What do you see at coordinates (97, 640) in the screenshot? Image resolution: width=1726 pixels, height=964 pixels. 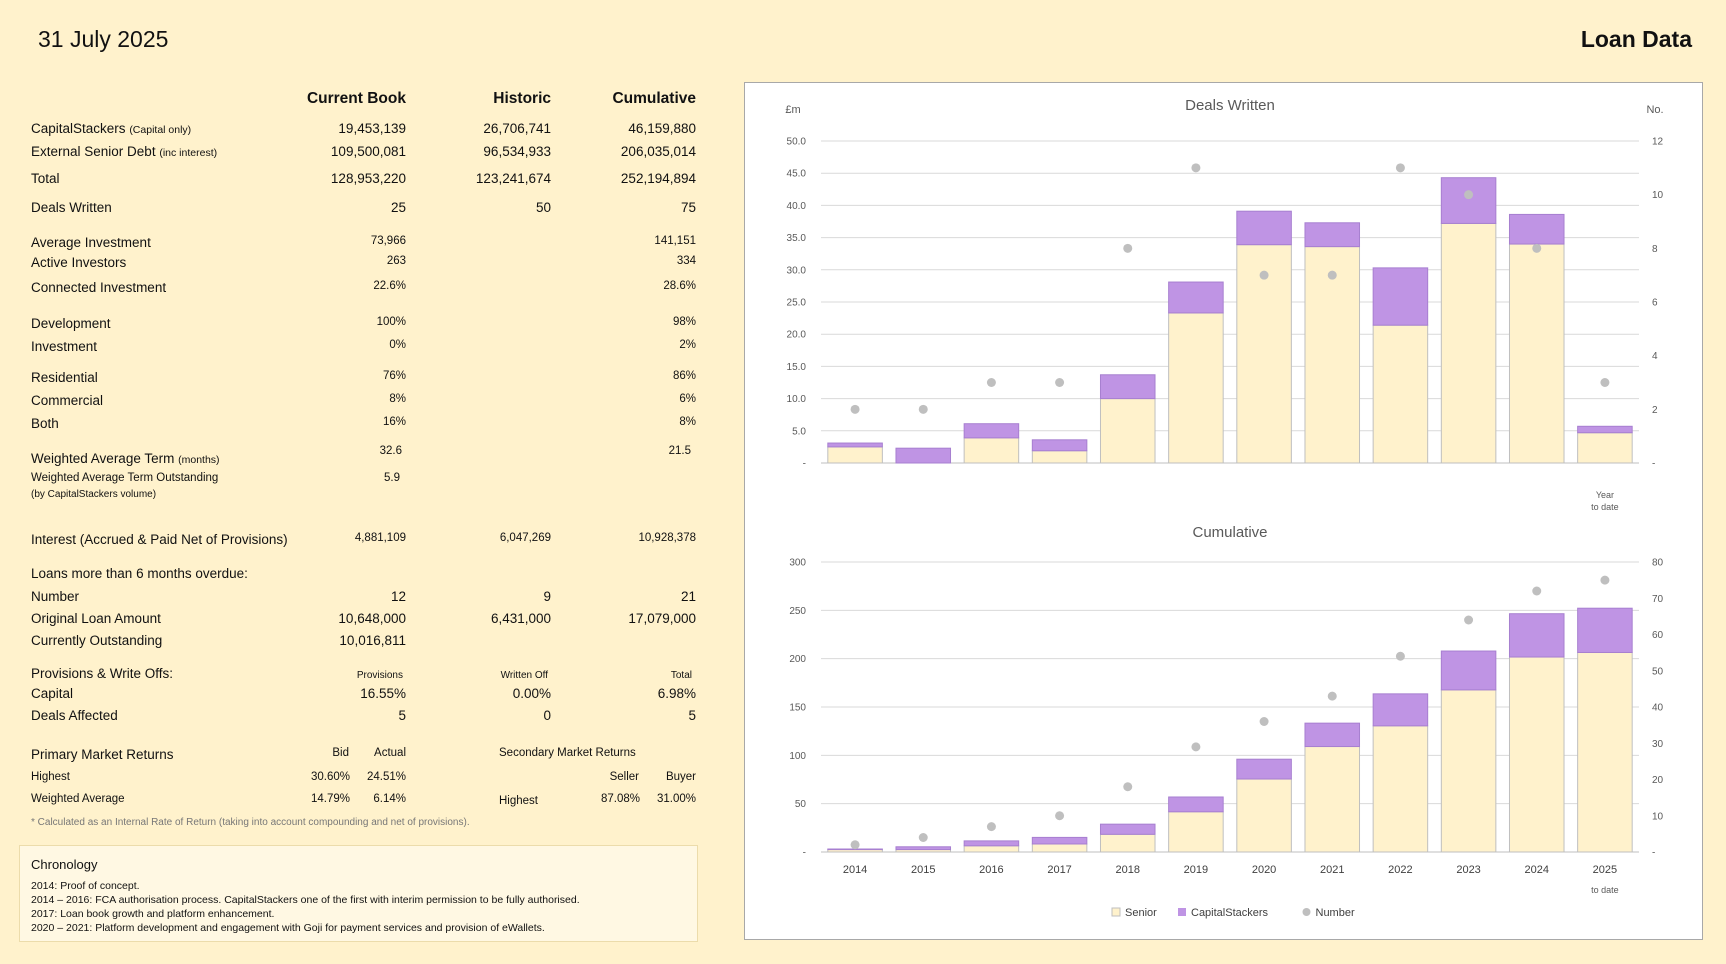 I see `row-label-outstanding: Currently Outstanding` at bounding box center [97, 640].